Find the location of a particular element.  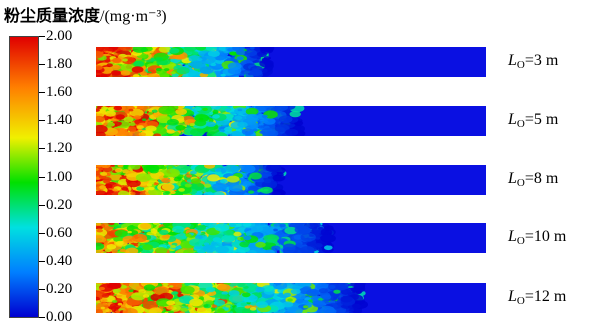

colorbar-title-text: 粉尘质量浓度 is located at coordinates (52, 16).